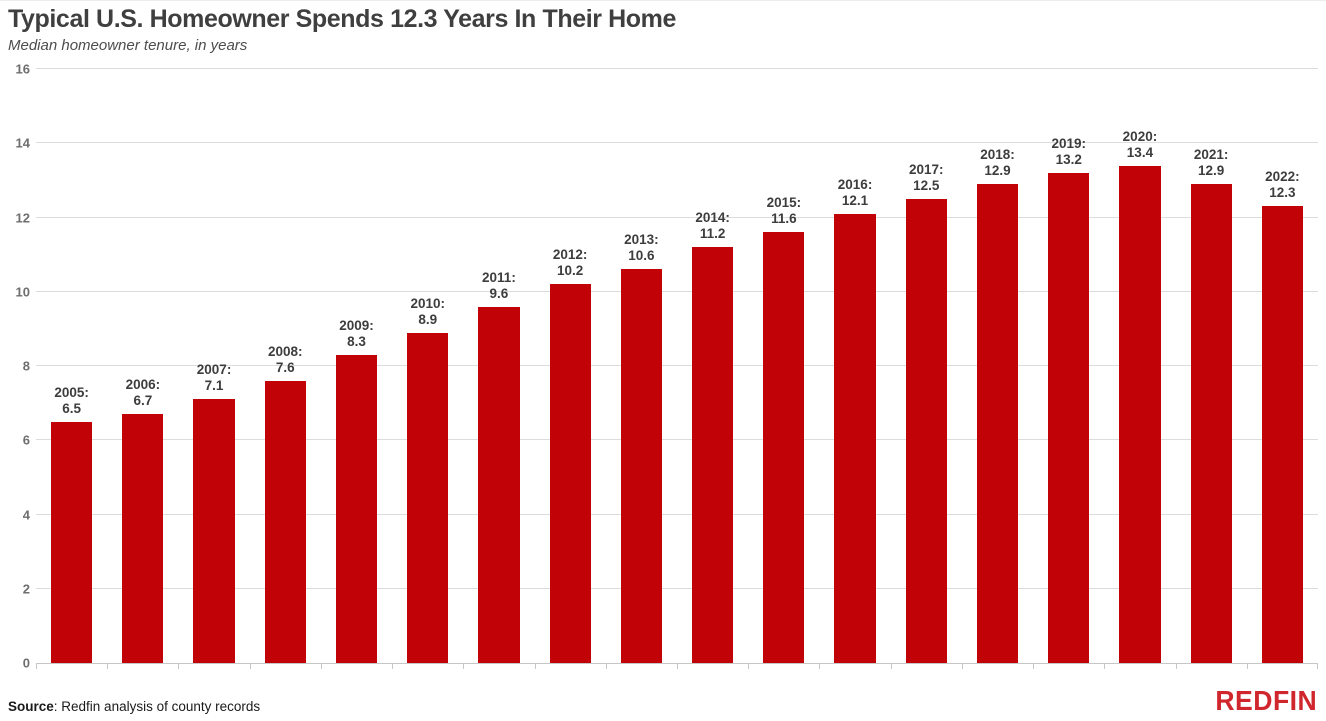 The height and width of the screenshot is (721, 1326). I want to click on bar-label: 2010: 8.9, so click(427, 311).